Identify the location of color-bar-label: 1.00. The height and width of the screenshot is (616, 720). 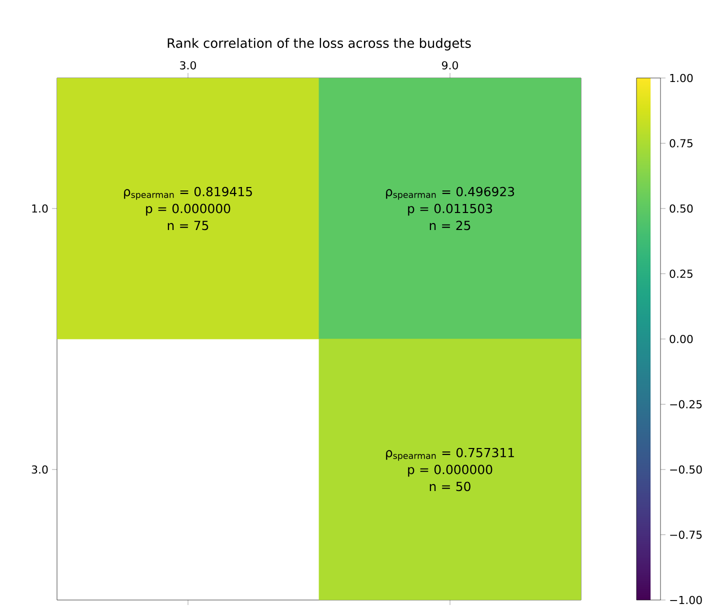
(681, 78).